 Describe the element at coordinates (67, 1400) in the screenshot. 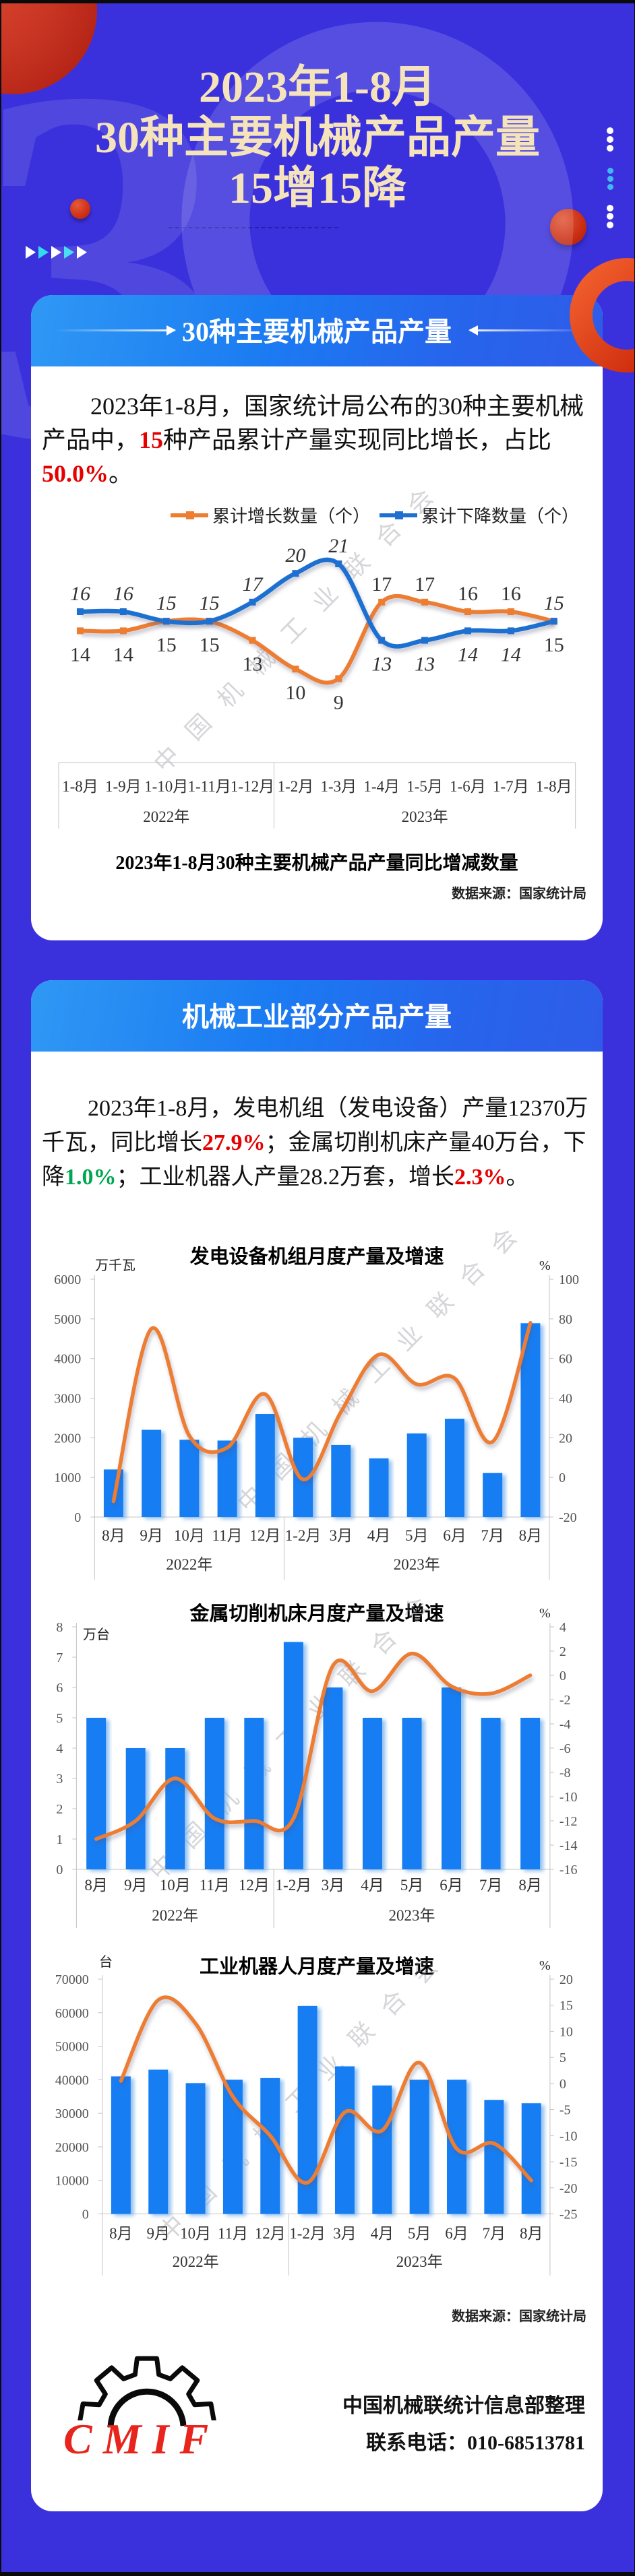

I see `left-tick-label: 3000` at that location.